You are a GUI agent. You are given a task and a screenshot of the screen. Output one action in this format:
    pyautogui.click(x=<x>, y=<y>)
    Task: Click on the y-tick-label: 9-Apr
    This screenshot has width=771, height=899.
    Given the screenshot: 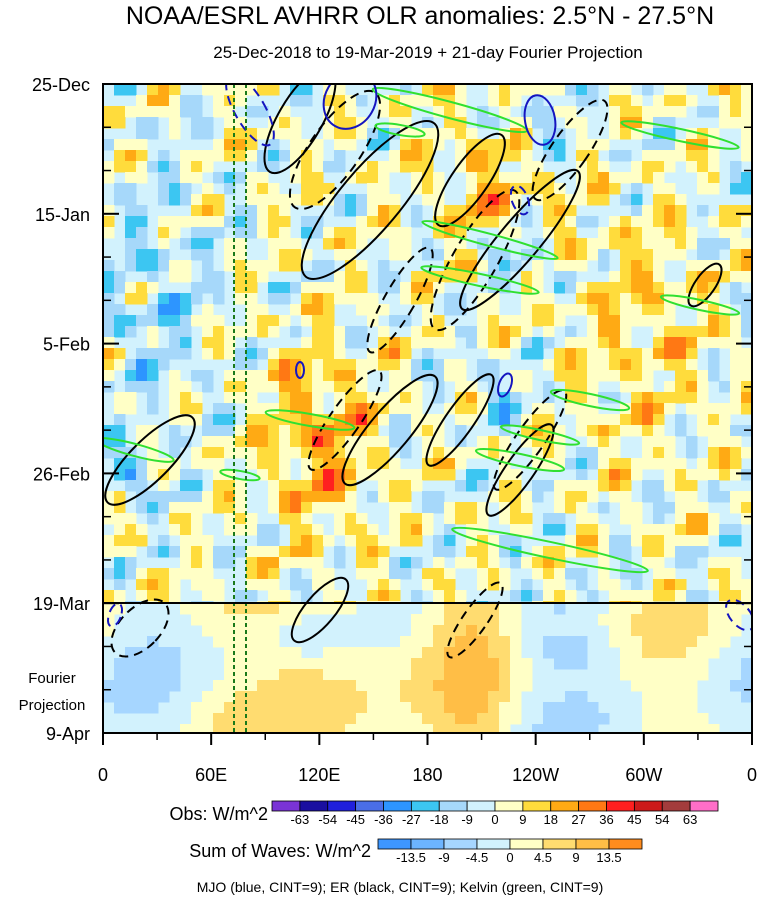 What is the action you would take?
    pyautogui.click(x=68, y=734)
    